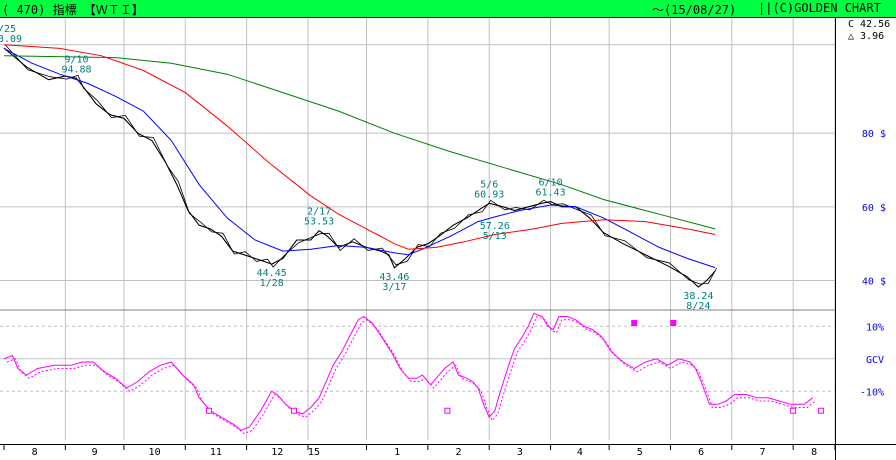  I want to click on annotation-text: 44.45, so click(272, 273).